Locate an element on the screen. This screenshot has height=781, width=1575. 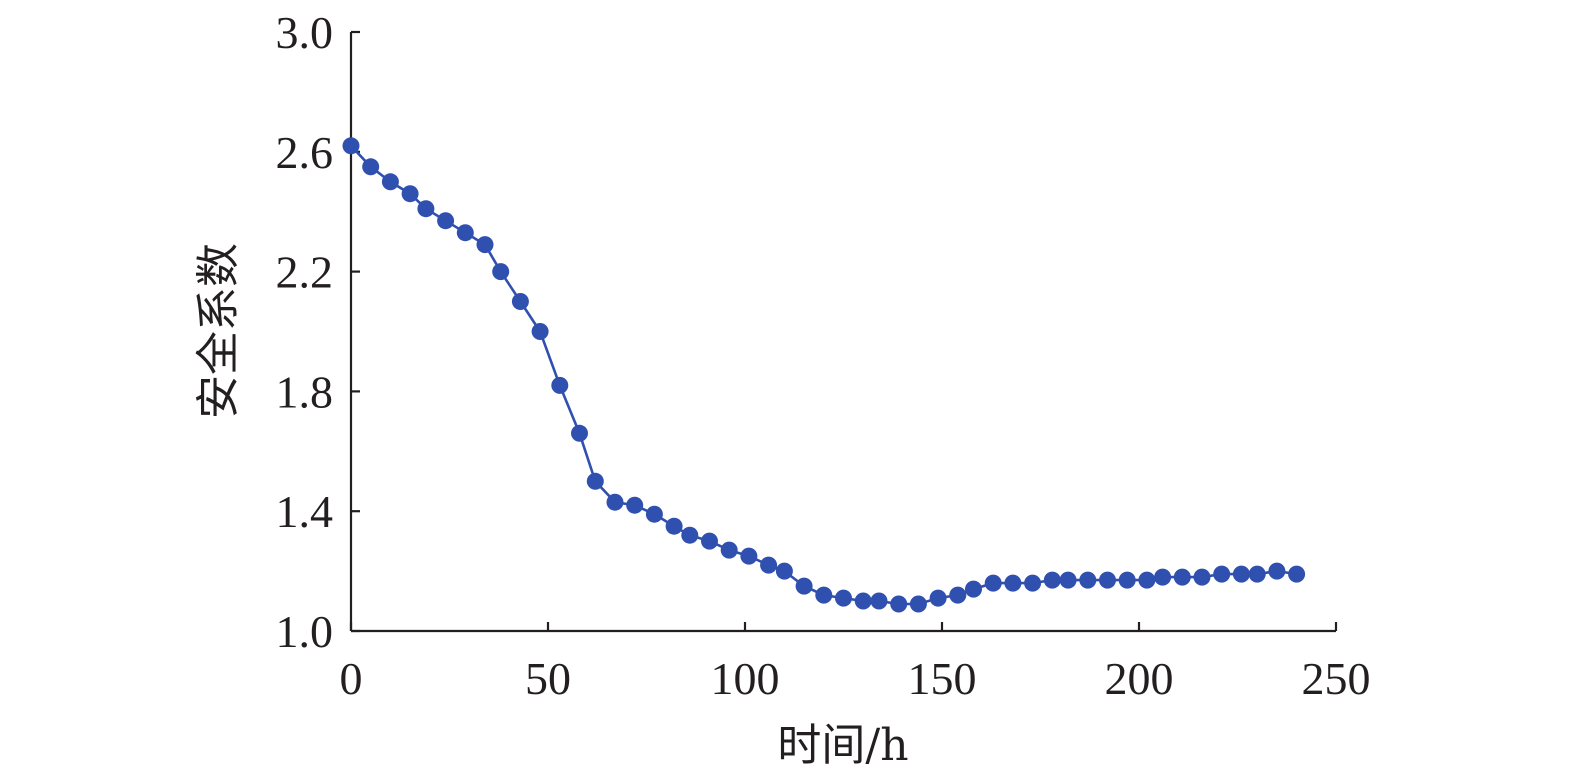
y-tick-label: 1.8 is located at coordinates (305, 391).